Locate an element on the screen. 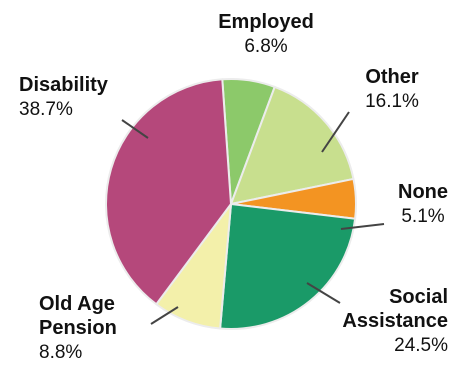 Image resolution: width=455 pixels, height=371 pixels. slice-value-label-social-assistance: 24.5% is located at coordinates (421, 345).